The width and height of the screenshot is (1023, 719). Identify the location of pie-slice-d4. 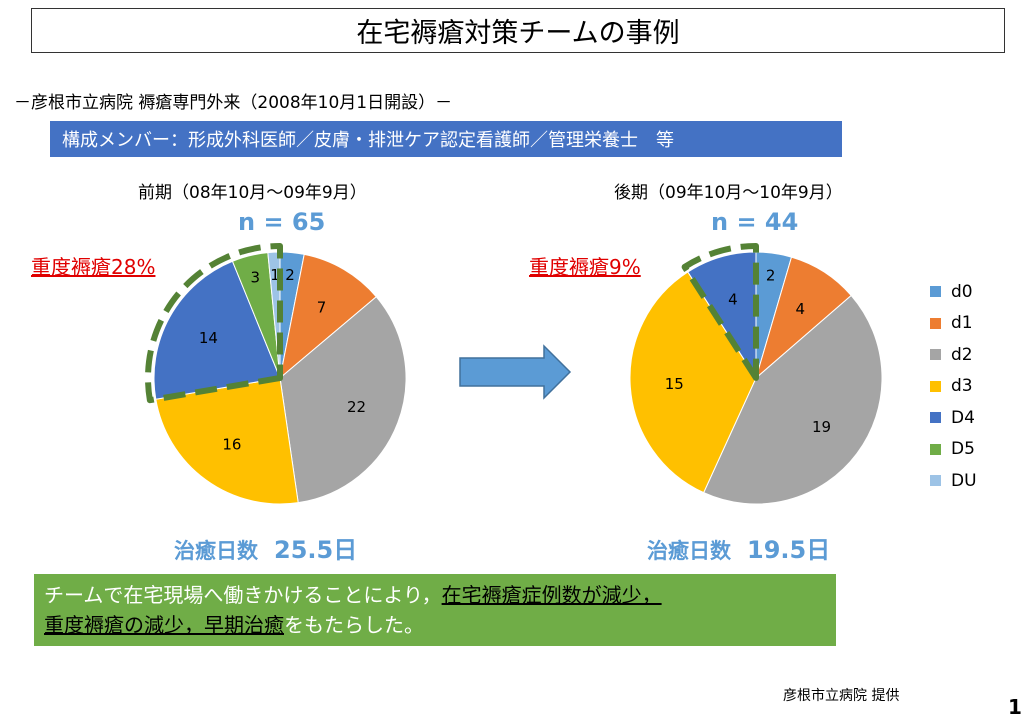
(217, 330).